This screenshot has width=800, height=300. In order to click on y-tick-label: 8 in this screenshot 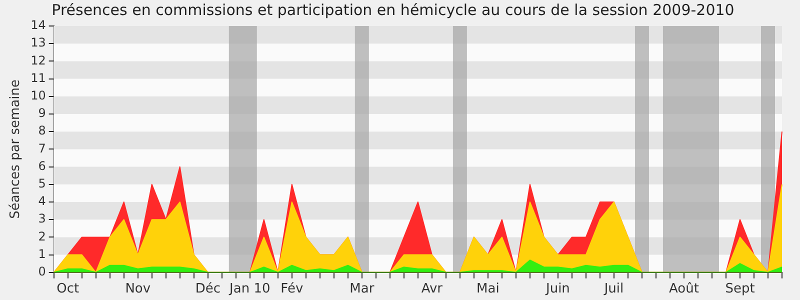, I will do `click(42, 131)`.